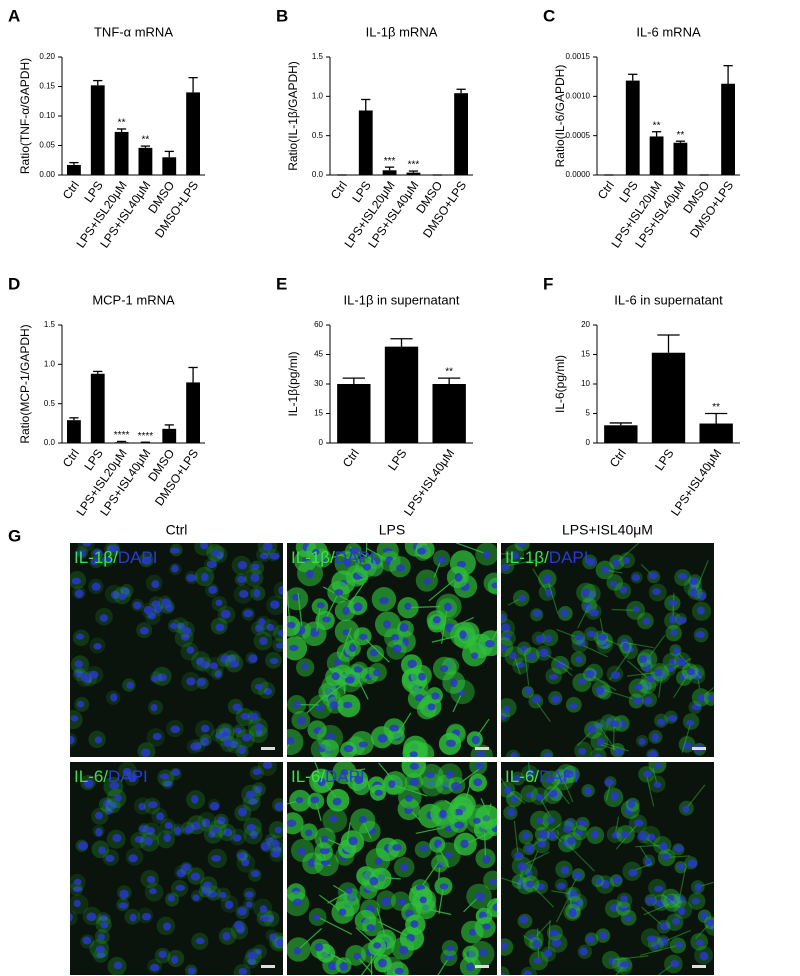 The width and height of the screenshot is (800, 976). I want to click on panel-label: B, so click(282, 15).